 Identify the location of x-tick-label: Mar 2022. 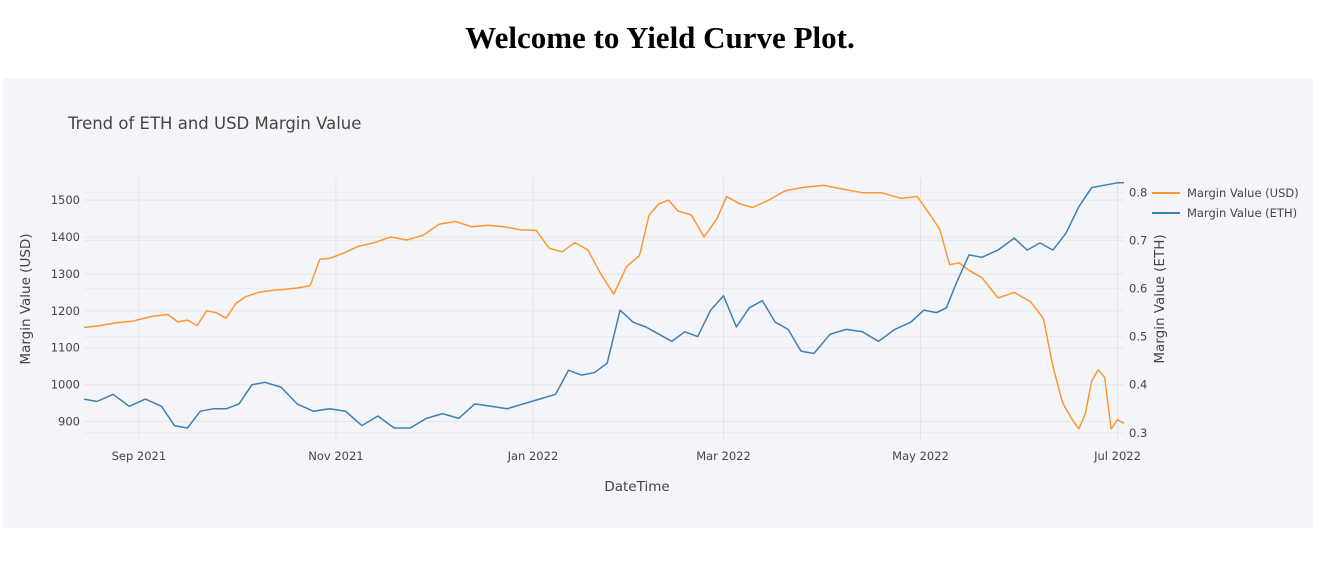
(723, 456).